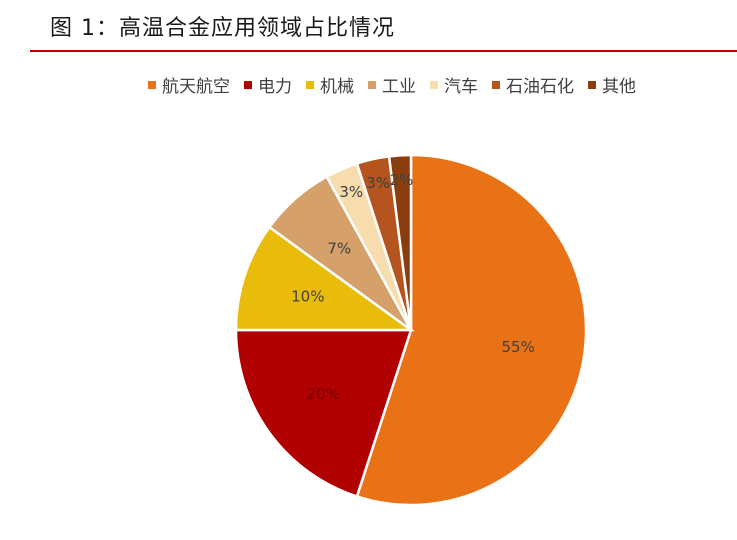 This screenshot has height=540, width=737. Describe the element at coordinates (540, 87) in the screenshot. I see `legend-label: 石油石化` at that location.